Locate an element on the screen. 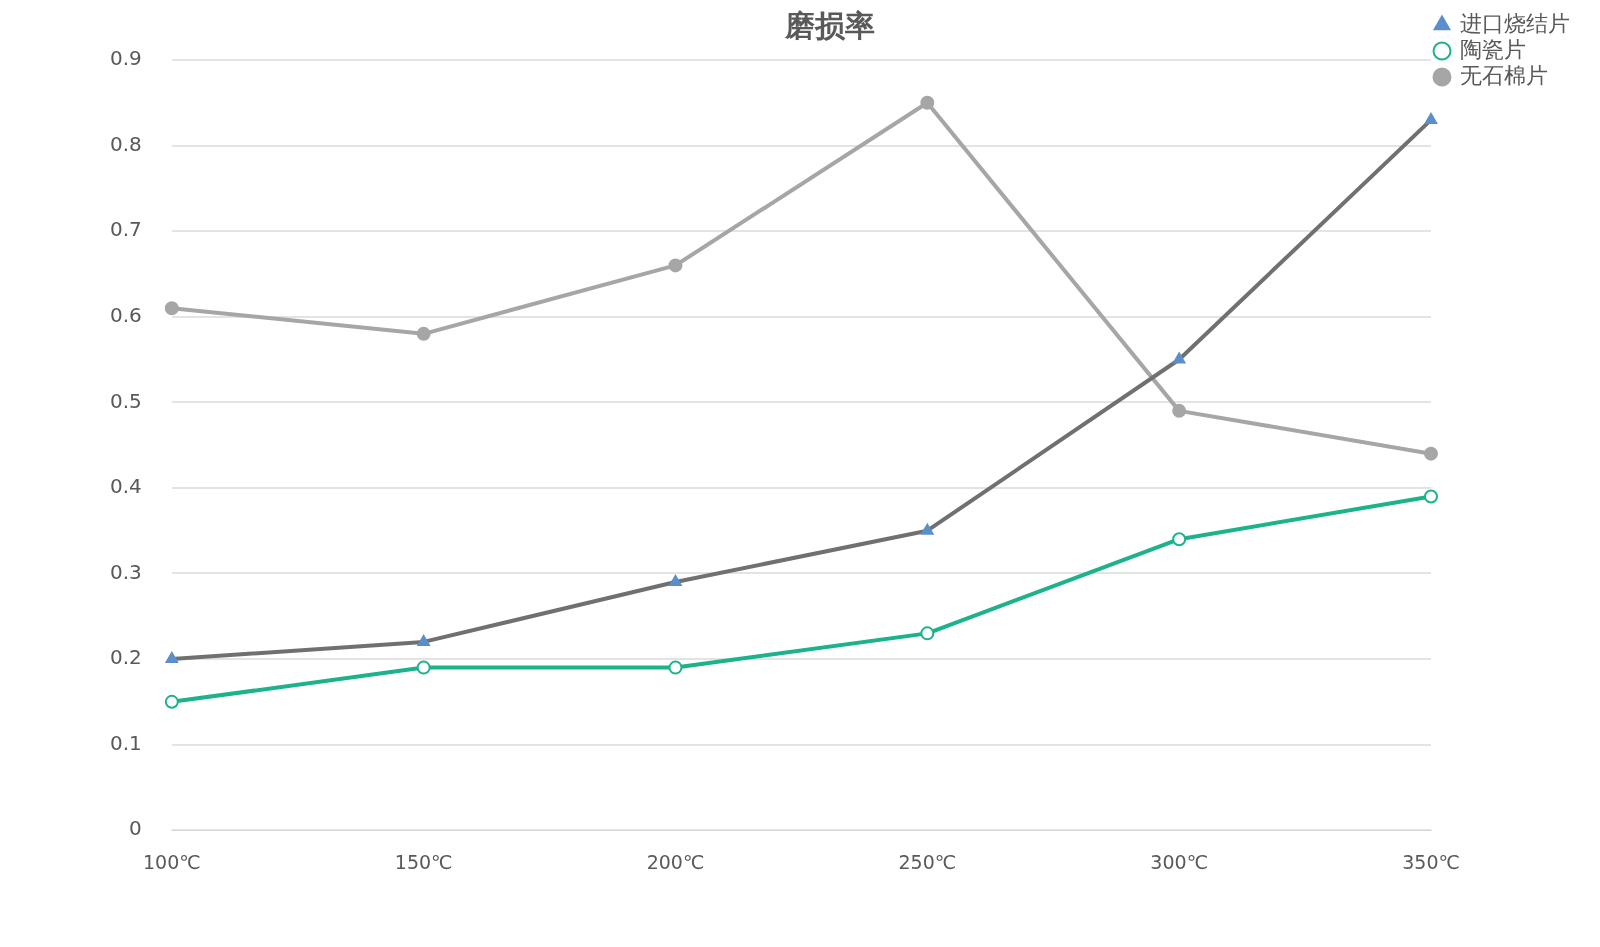 The width and height of the screenshot is (1600, 947). x-tick-label: 150℃ is located at coordinates (423, 861).